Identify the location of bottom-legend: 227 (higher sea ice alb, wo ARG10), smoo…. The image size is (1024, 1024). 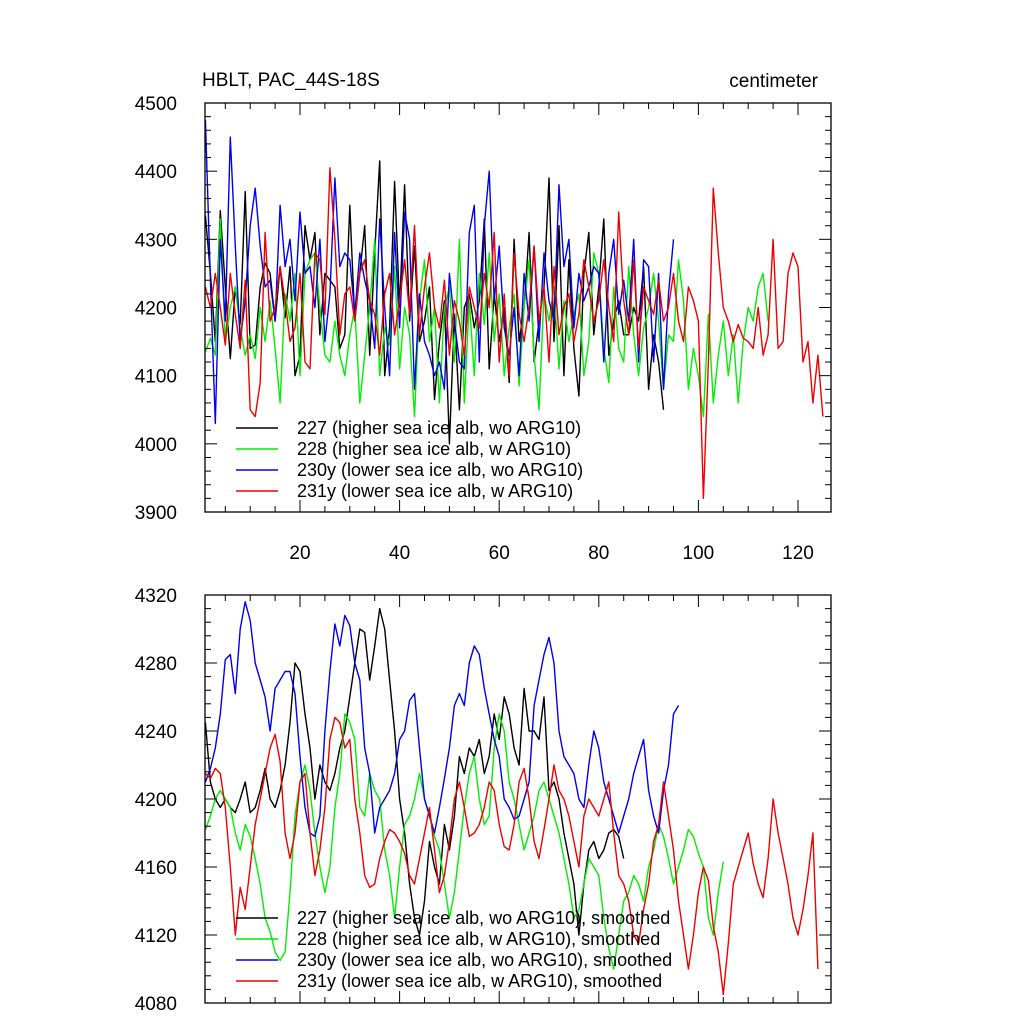
(454, 949).